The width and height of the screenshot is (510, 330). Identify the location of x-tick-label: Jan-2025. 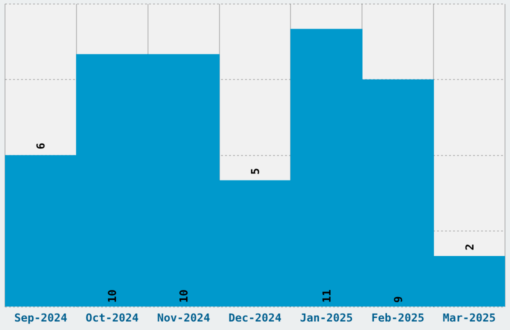
(326, 317).